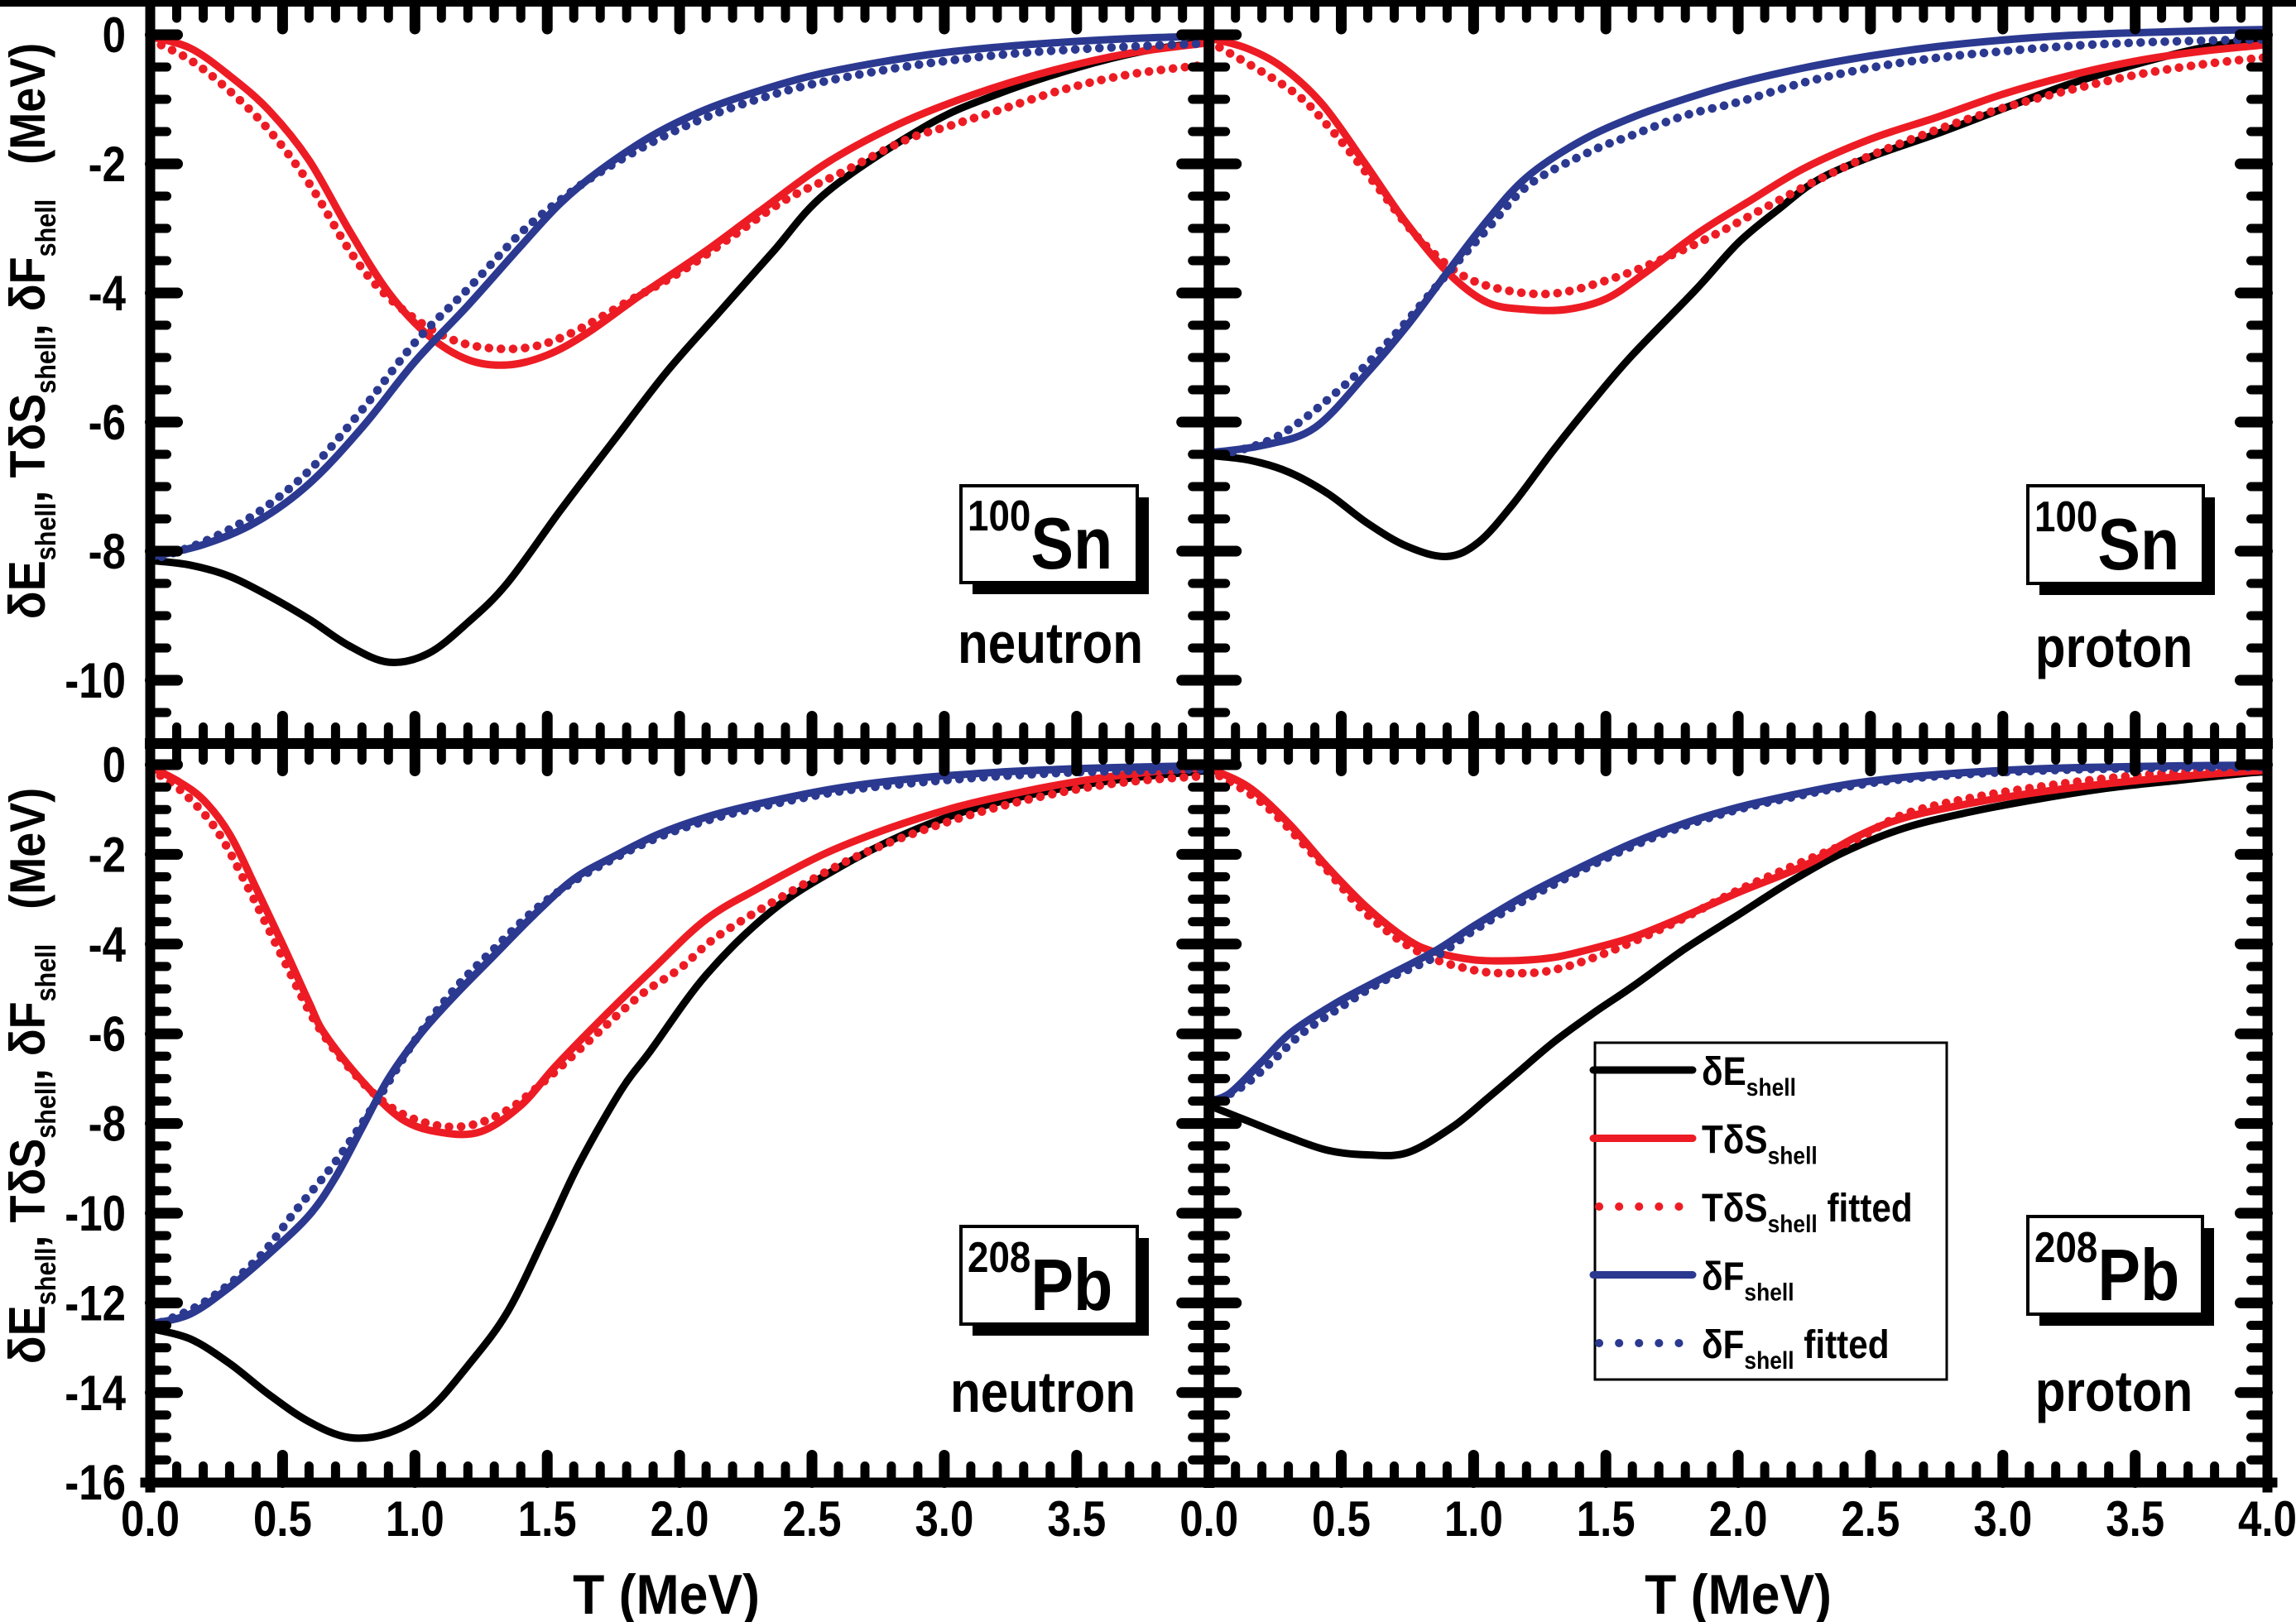  Describe the element at coordinates (95, 1304) in the screenshot. I see `svg-text: -12` at that location.